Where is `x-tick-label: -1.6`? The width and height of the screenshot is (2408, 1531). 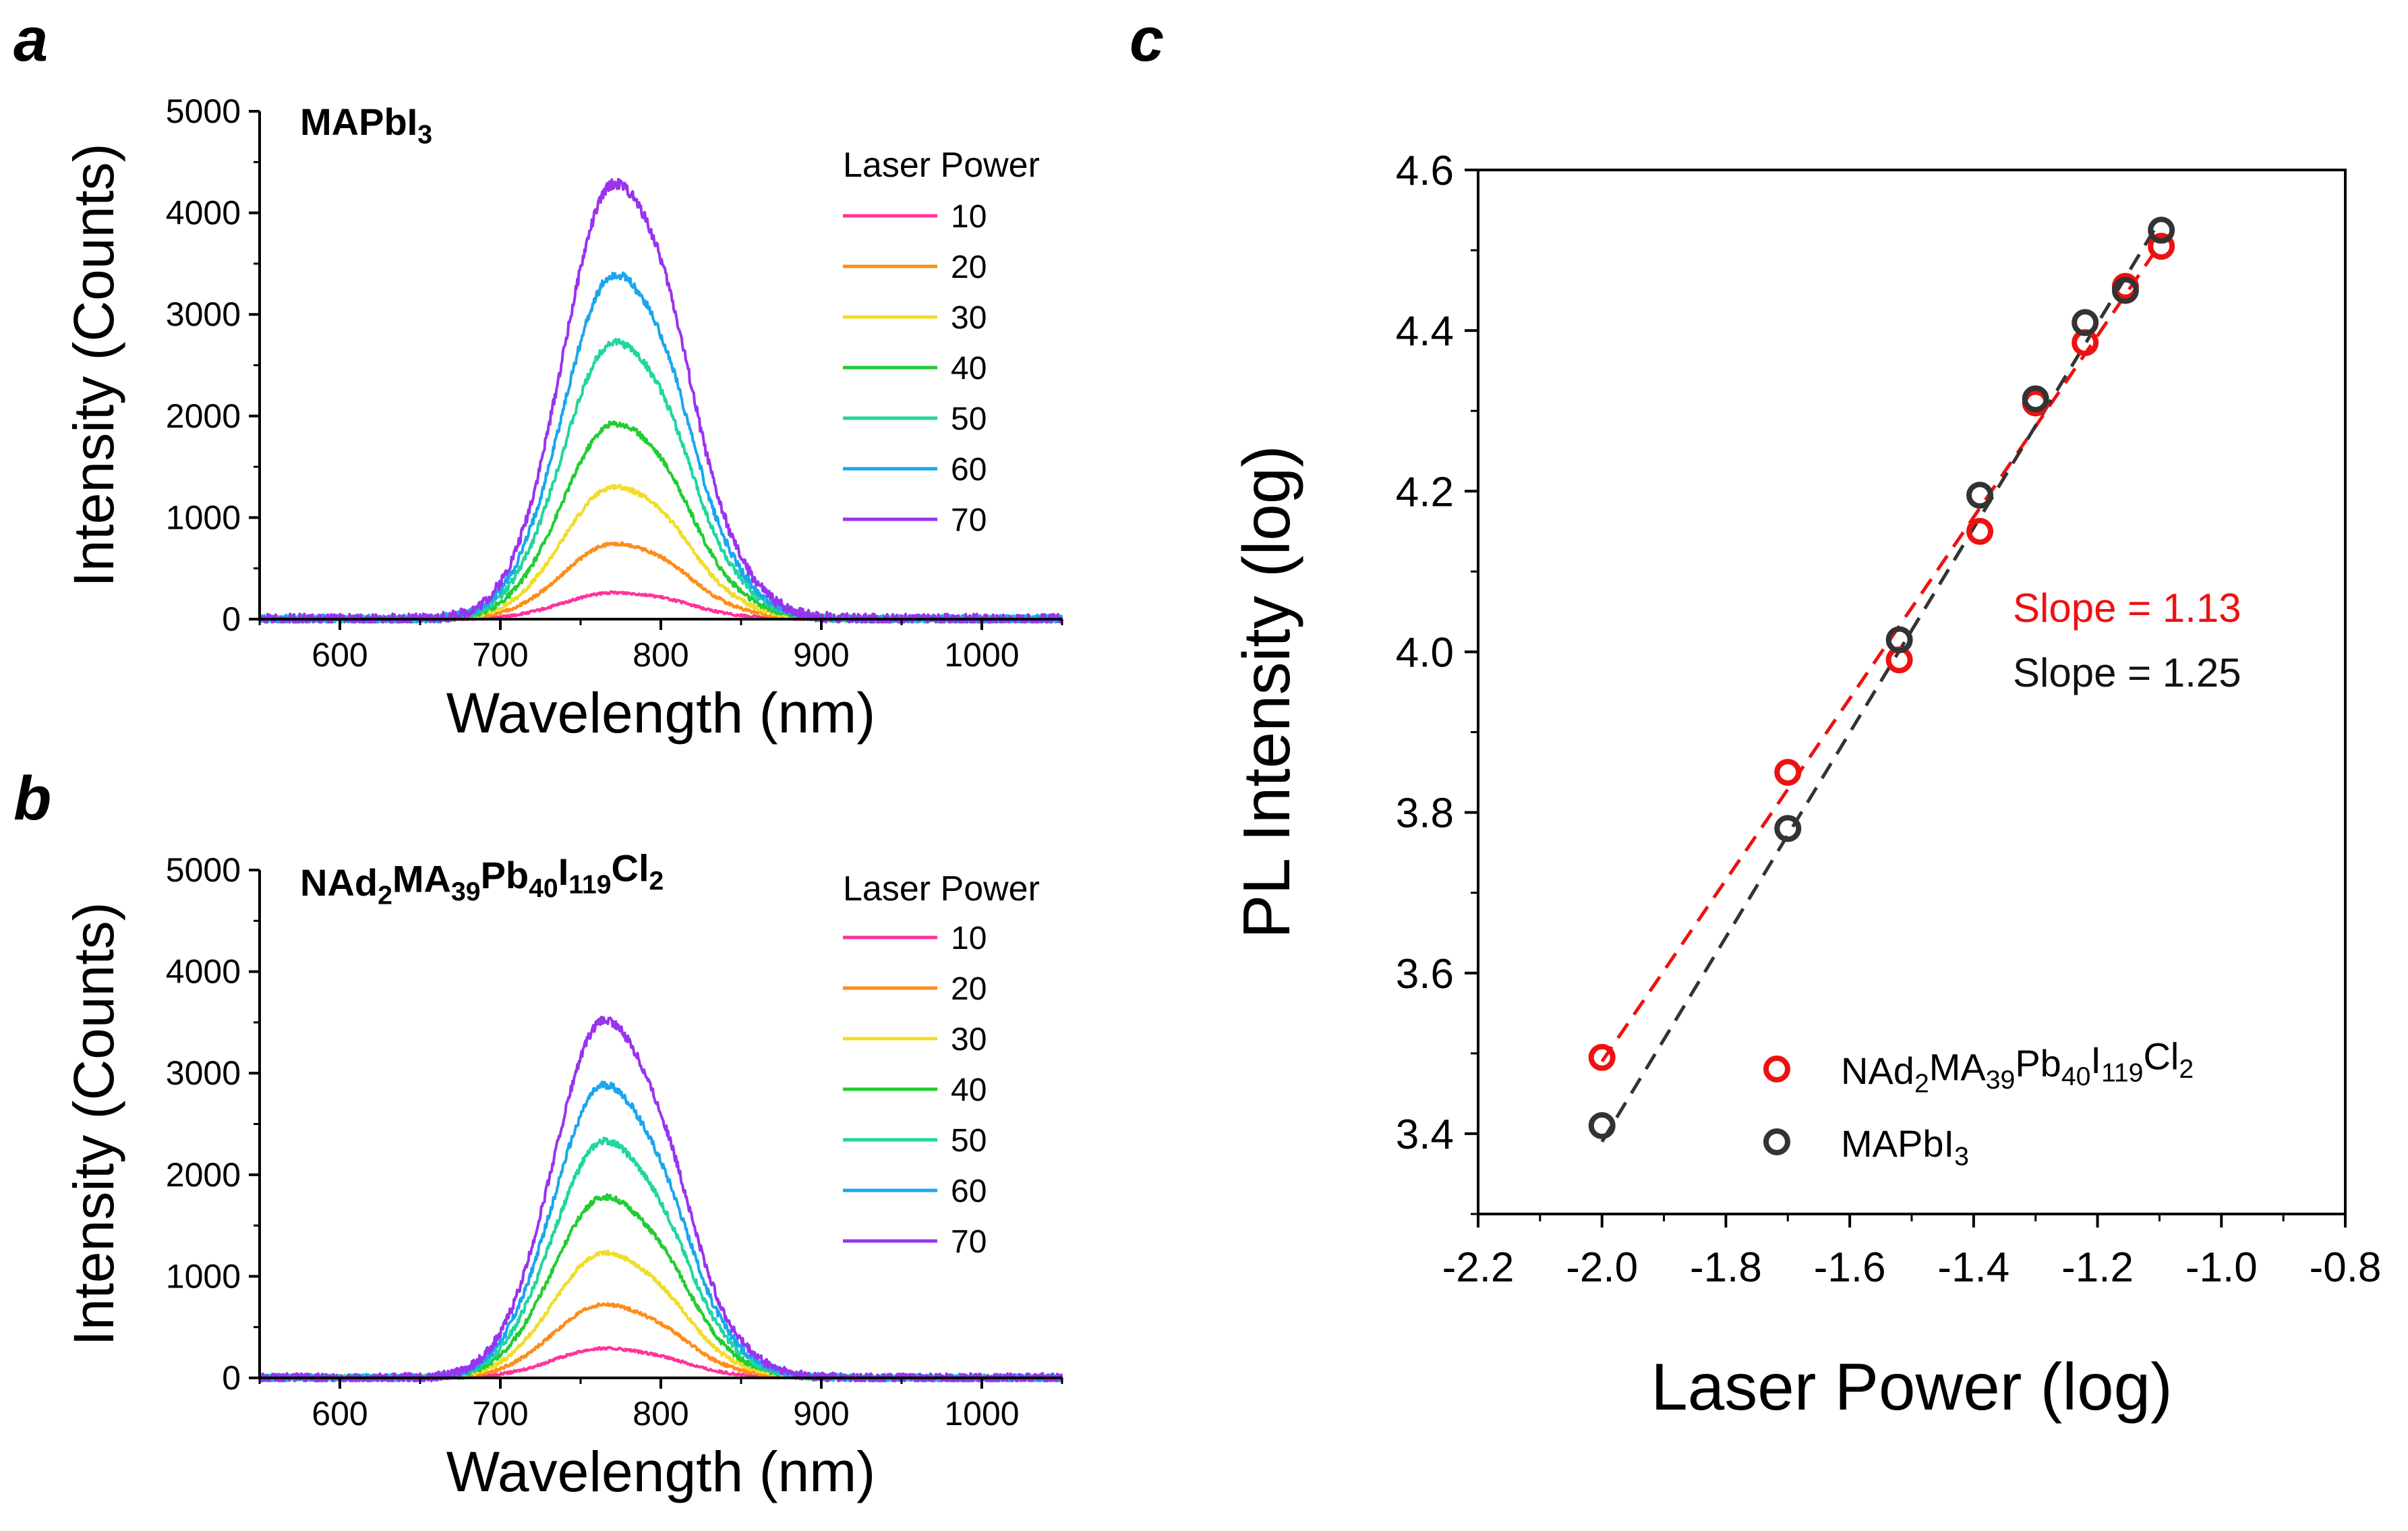 x-tick-label: -1.6 is located at coordinates (1850, 1267).